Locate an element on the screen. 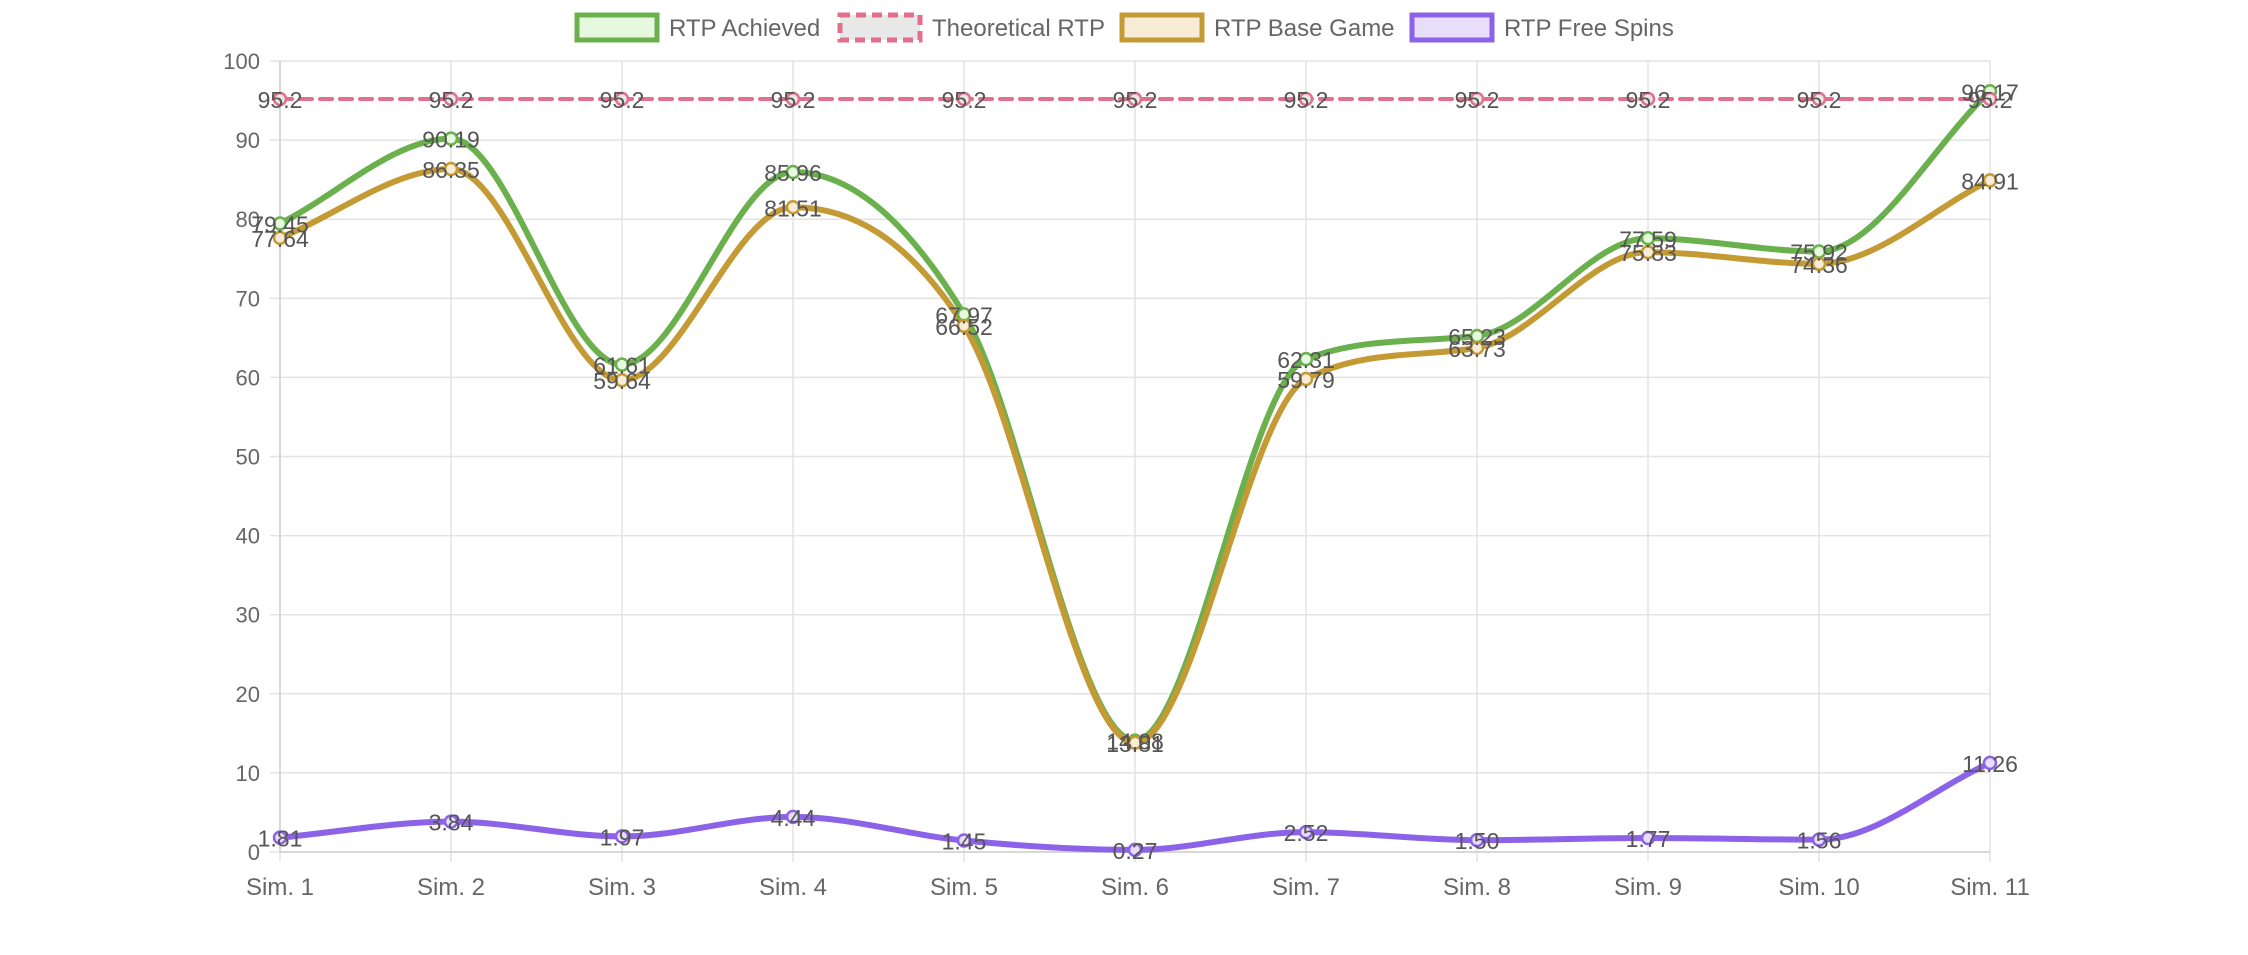  x-tick-label: Sim. 3 is located at coordinates (622, 887).